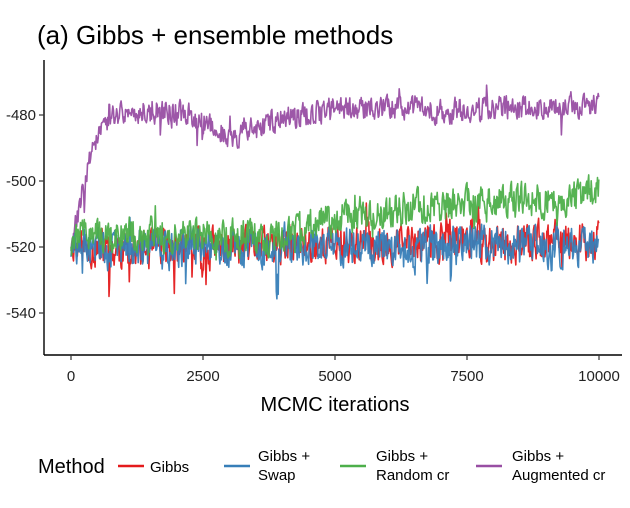 The image size is (630, 508). I want to click on y-tick-label: -500, so click(21, 181).